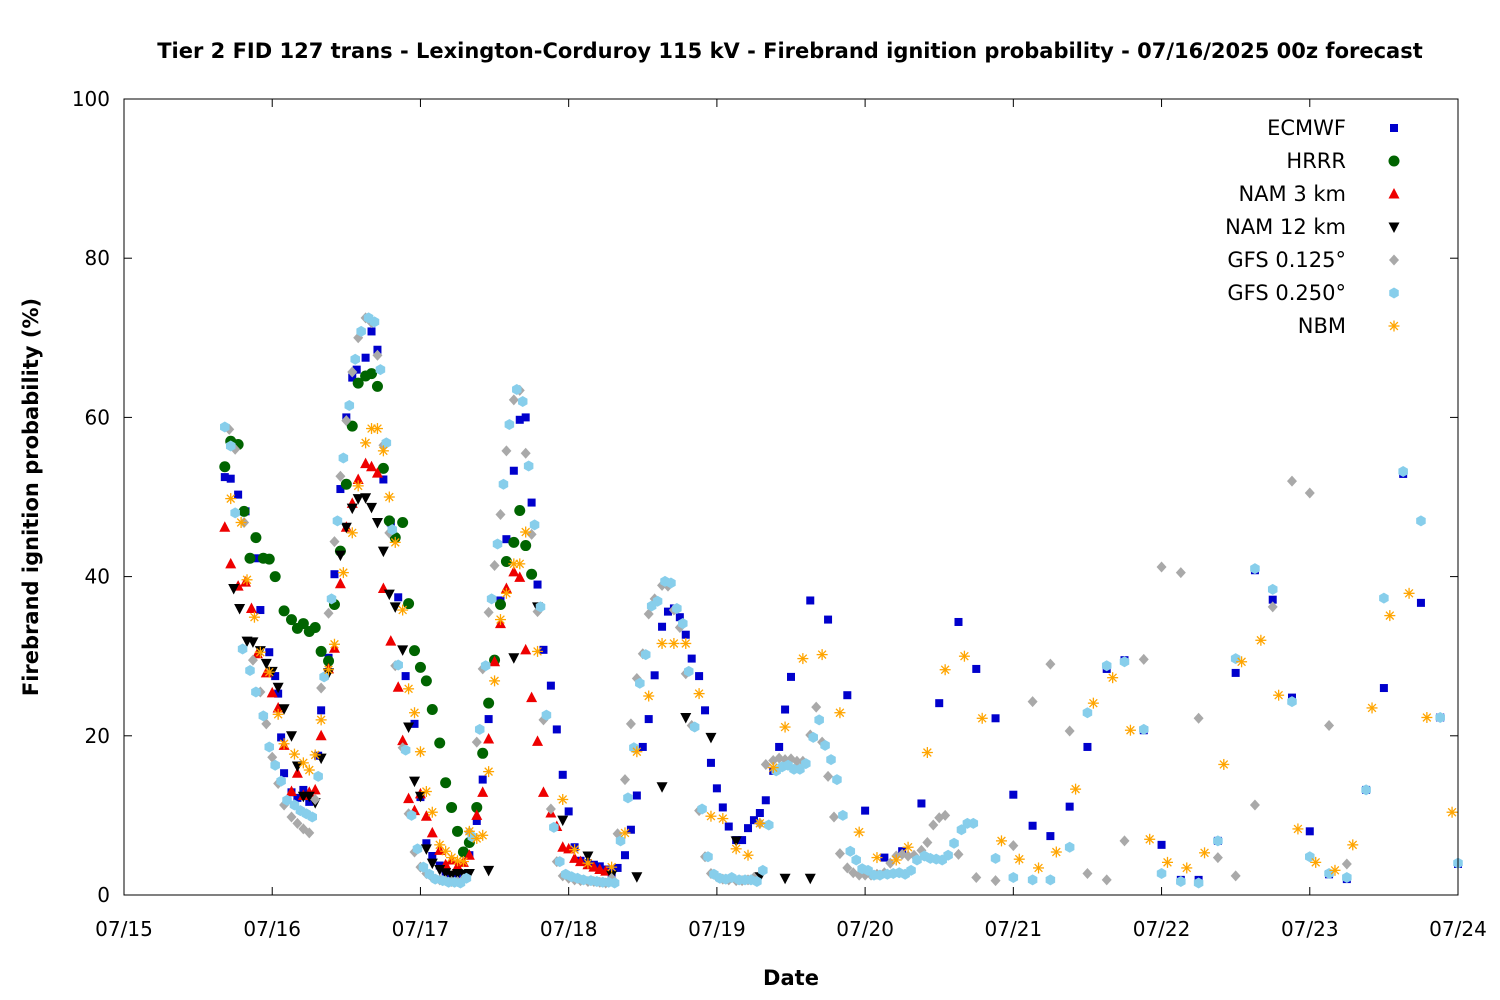 The height and width of the screenshot is (1000, 1500). Describe the element at coordinates (1162, 929) in the screenshot. I see `x-tick-label: 07/22` at that location.